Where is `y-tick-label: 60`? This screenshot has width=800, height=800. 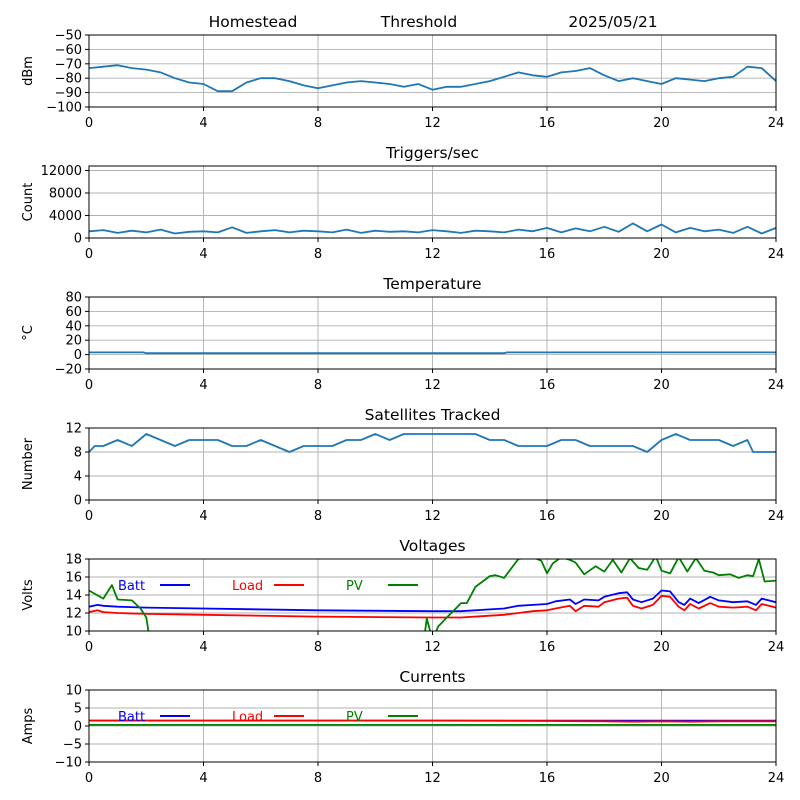
y-tick-label: 60 is located at coordinates (73, 312).